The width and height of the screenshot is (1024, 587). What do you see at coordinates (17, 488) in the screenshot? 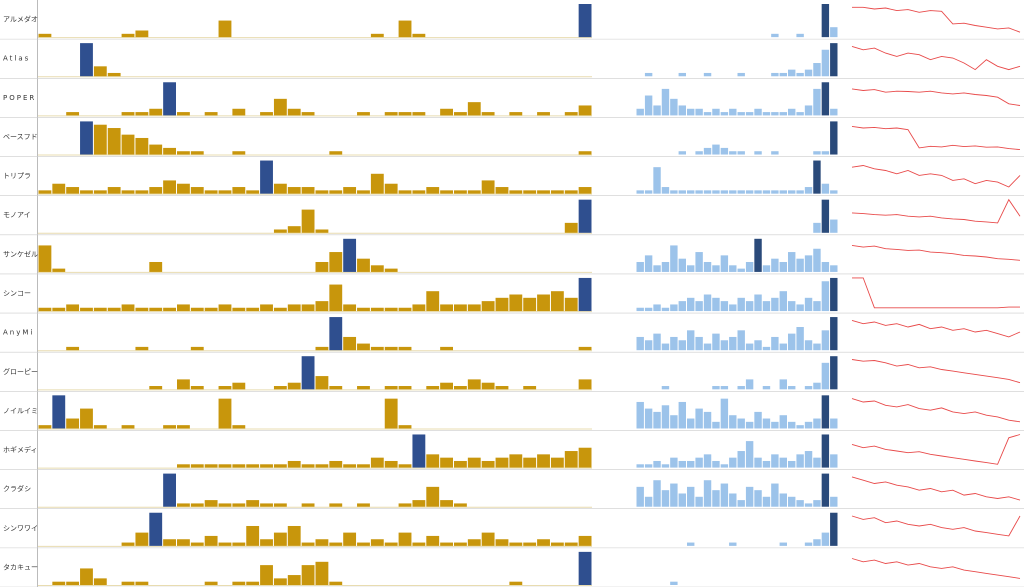
I see `row-label: クラダシ` at bounding box center [17, 488].